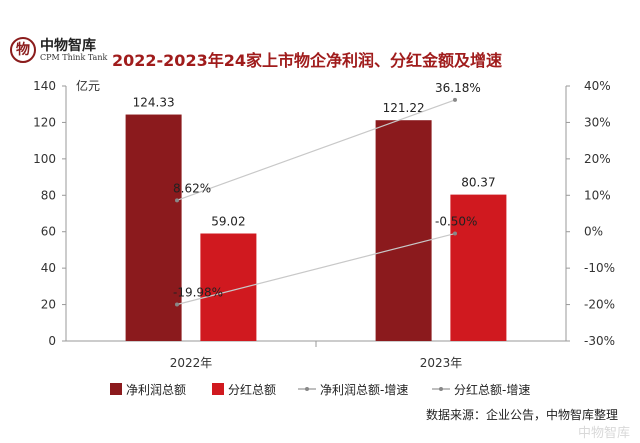  What do you see at coordinates (74, 57) in the screenshot?
I see `logo-subtext: CPM Think Tank` at bounding box center [74, 57].